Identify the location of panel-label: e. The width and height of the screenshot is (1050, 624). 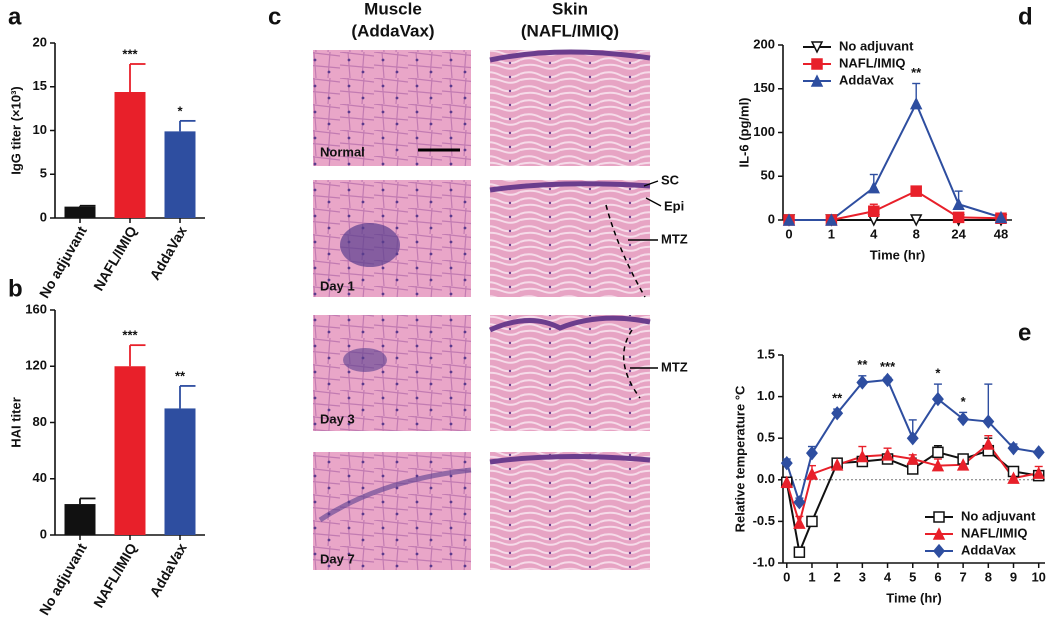
(1024, 332).